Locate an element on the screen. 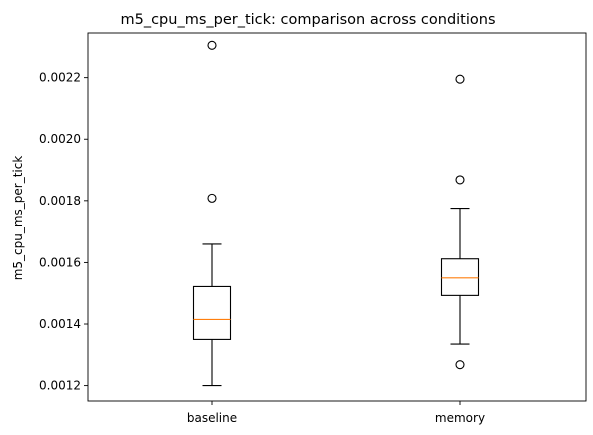 The height and width of the screenshot is (435, 593). y-tick-label: 0.0018 is located at coordinates (60, 201).